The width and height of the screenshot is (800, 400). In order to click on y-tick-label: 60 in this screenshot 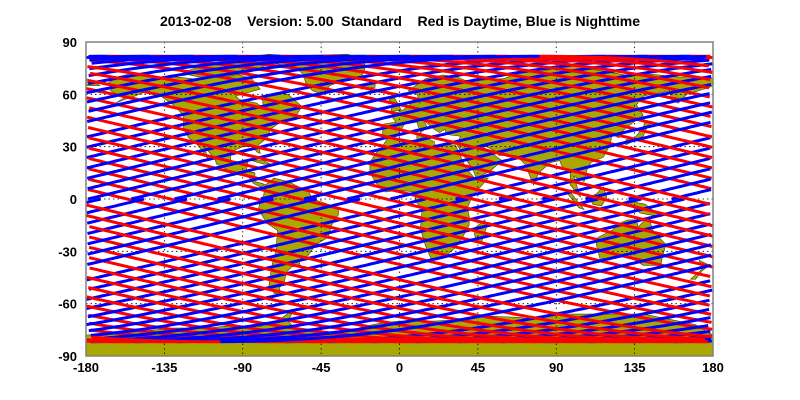, I will do `click(70, 94)`.